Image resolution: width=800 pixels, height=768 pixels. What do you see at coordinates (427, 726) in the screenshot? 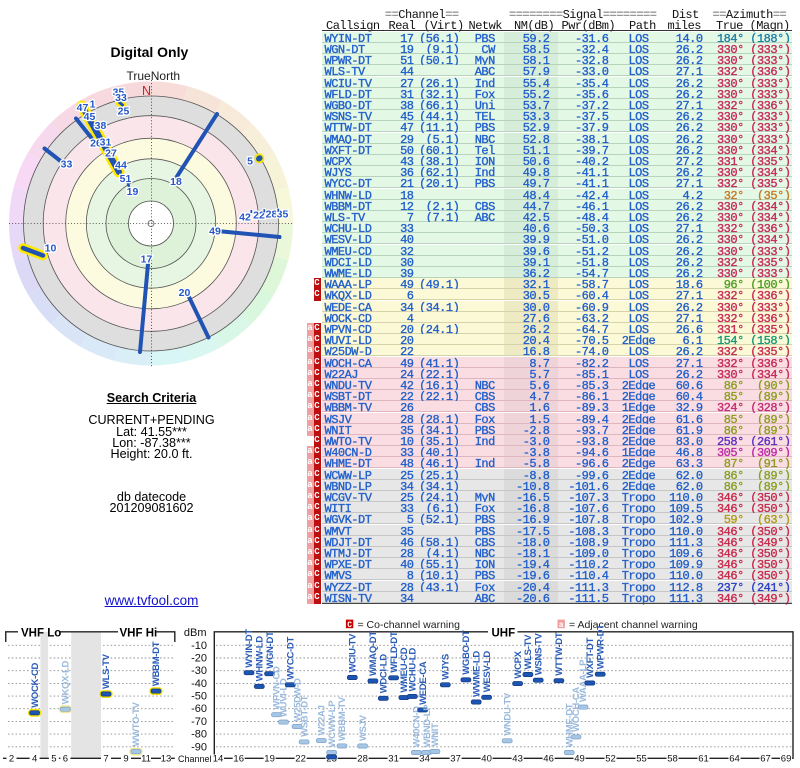
I see `svg-text: WBND-LP` at bounding box center [427, 726].